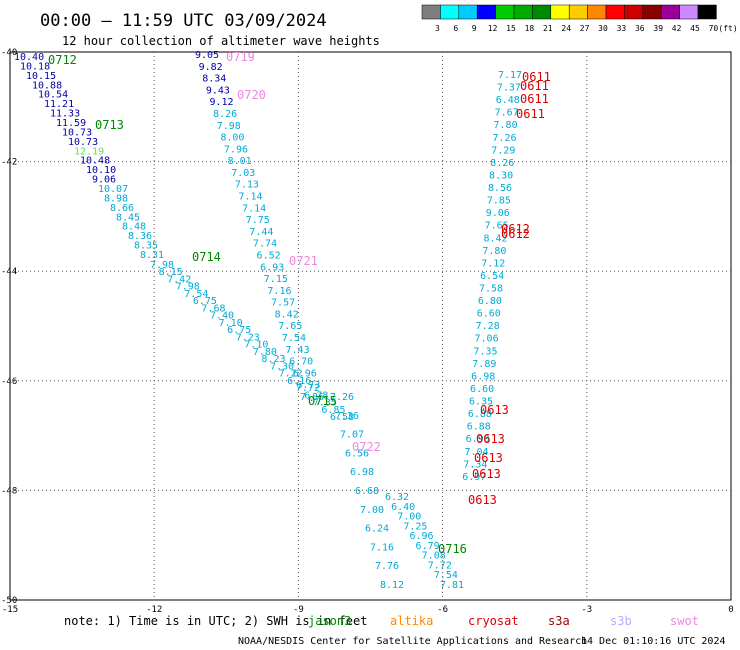 Image resolution: width=740 pixels, height=650 pixels. I want to click on wave-height-value: 10.18, so click(35, 66).